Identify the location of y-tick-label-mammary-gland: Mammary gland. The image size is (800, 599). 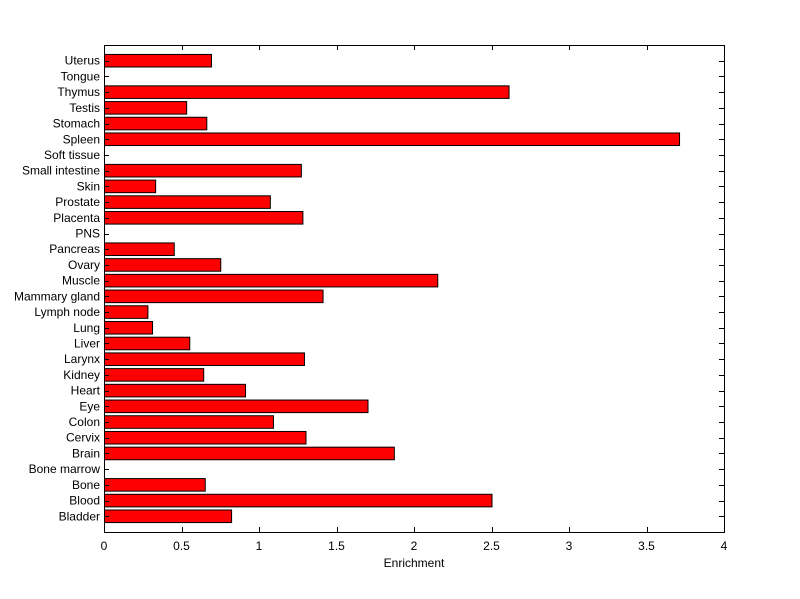
(57, 296).